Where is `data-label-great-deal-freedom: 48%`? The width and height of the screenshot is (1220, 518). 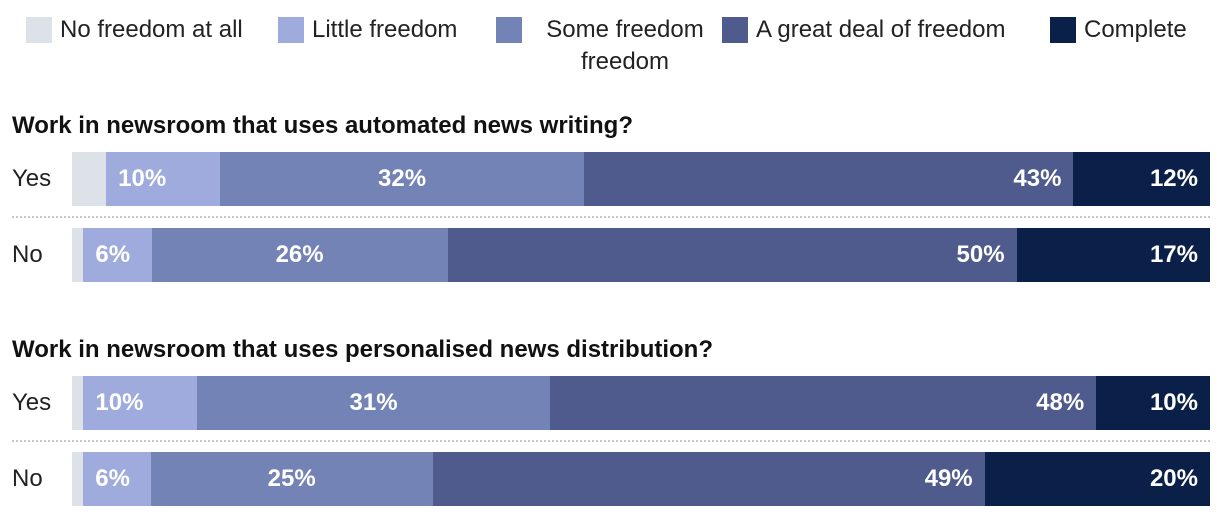
data-label-great-deal-freedom: 48% is located at coordinates (1060, 402).